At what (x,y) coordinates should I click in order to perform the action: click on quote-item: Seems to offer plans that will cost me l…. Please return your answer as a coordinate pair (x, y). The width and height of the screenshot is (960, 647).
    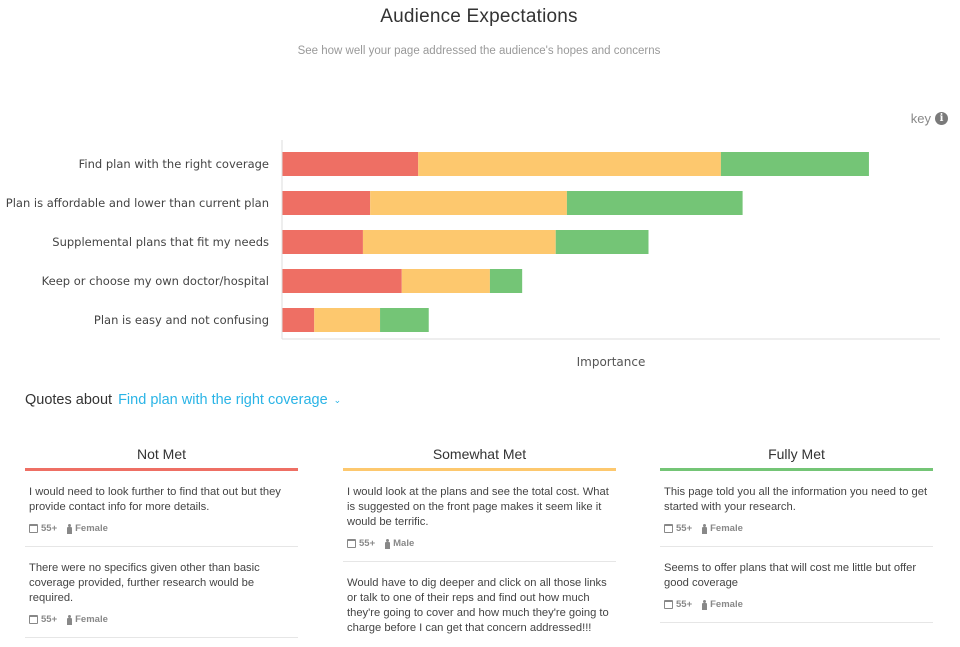
    Looking at the image, I should click on (796, 585).